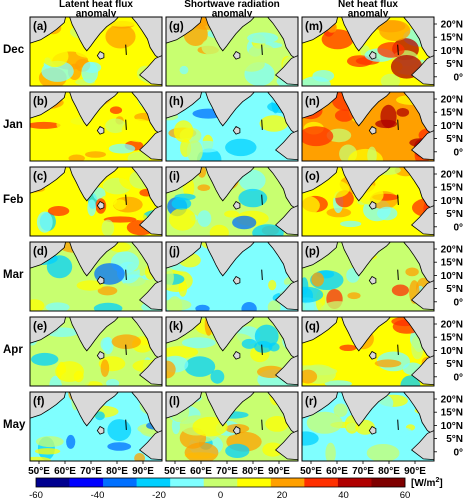 This screenshot has height=500, width=470. I want to click on colorbar-tick-label: -60, so click(36, 495).